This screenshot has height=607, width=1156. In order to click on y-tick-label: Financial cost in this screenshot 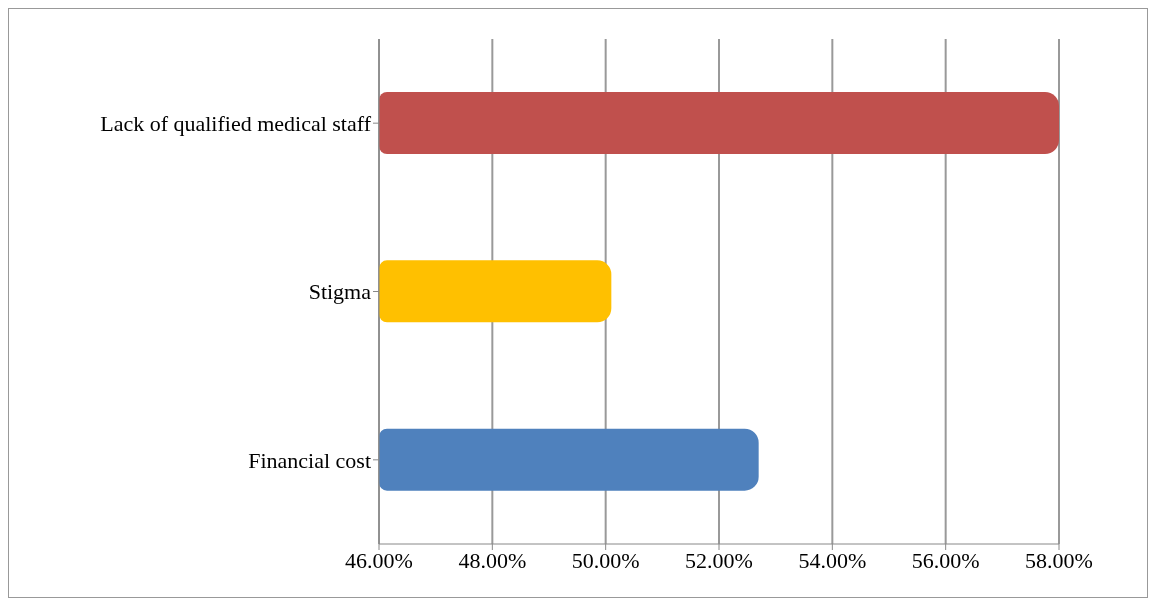, I will do `click(309, 460)`.